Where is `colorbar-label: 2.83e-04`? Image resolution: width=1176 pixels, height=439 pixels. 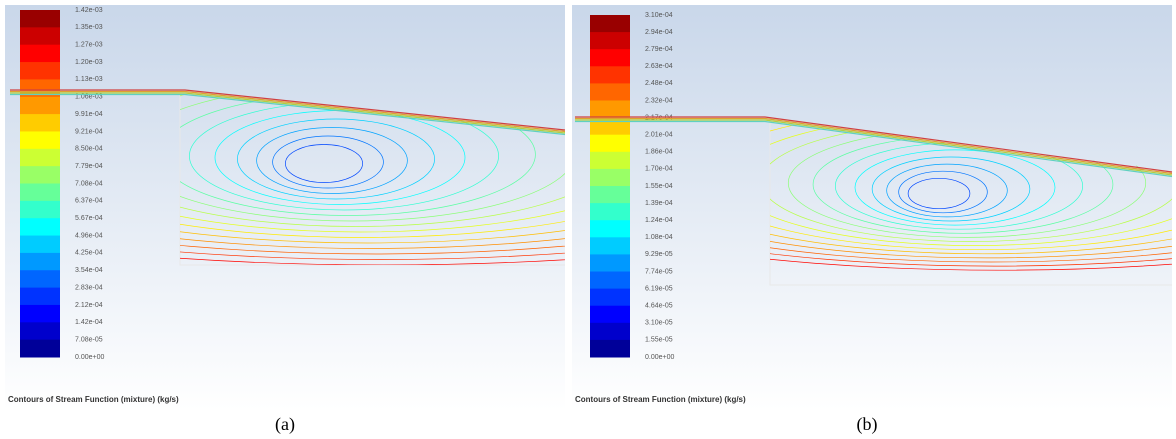
colorbar-label: 2.83e-04 is located at coordinates (89, 287).